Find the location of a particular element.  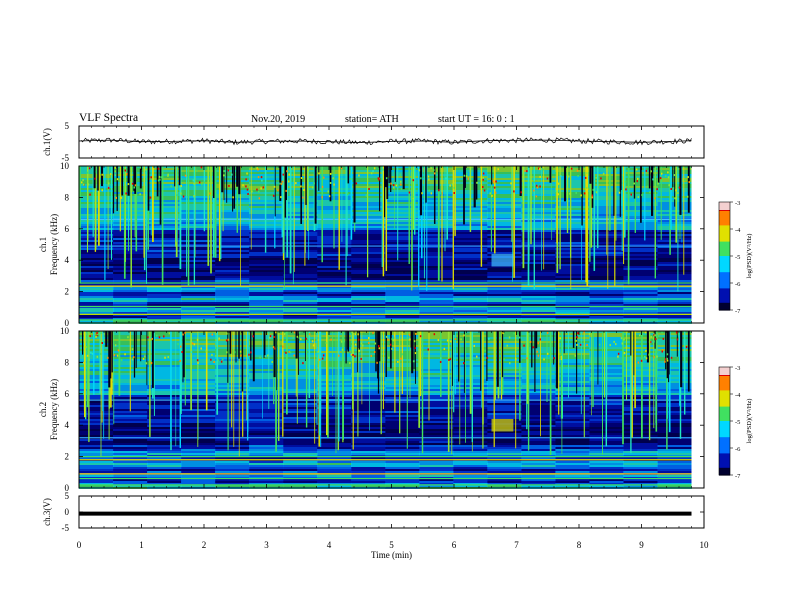

x-axis-label: Time (min) is located at coordinates (391, 555).